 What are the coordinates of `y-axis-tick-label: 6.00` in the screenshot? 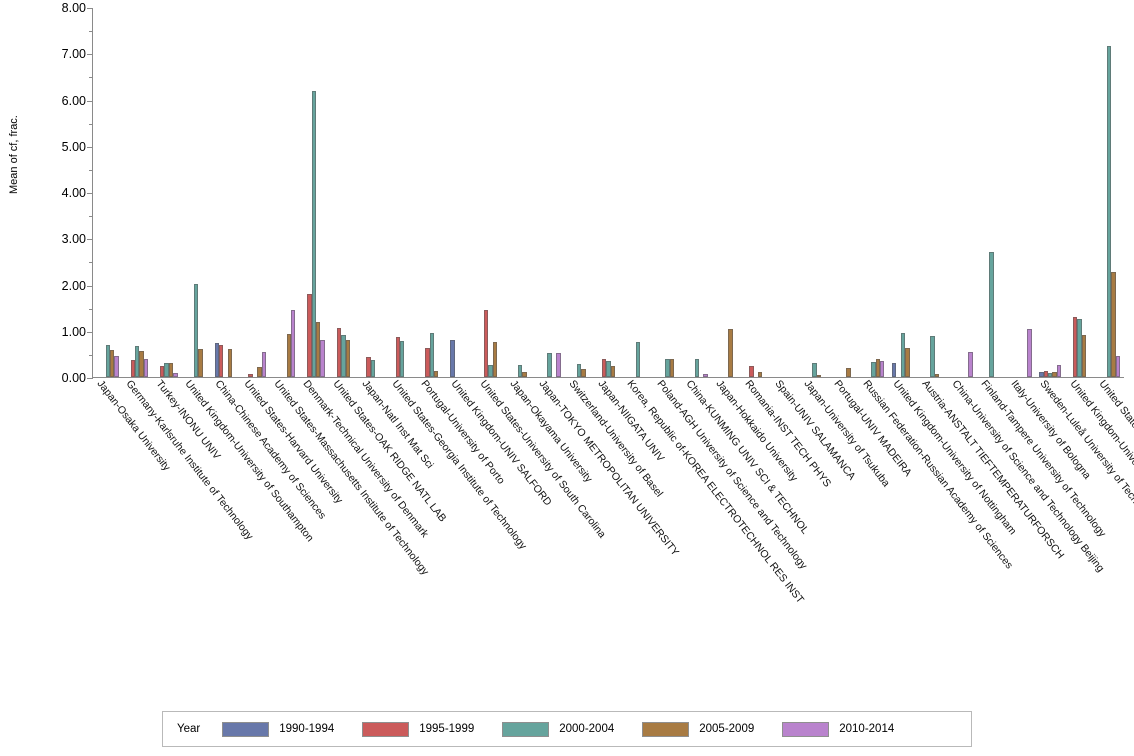 It's located at (73, 100).